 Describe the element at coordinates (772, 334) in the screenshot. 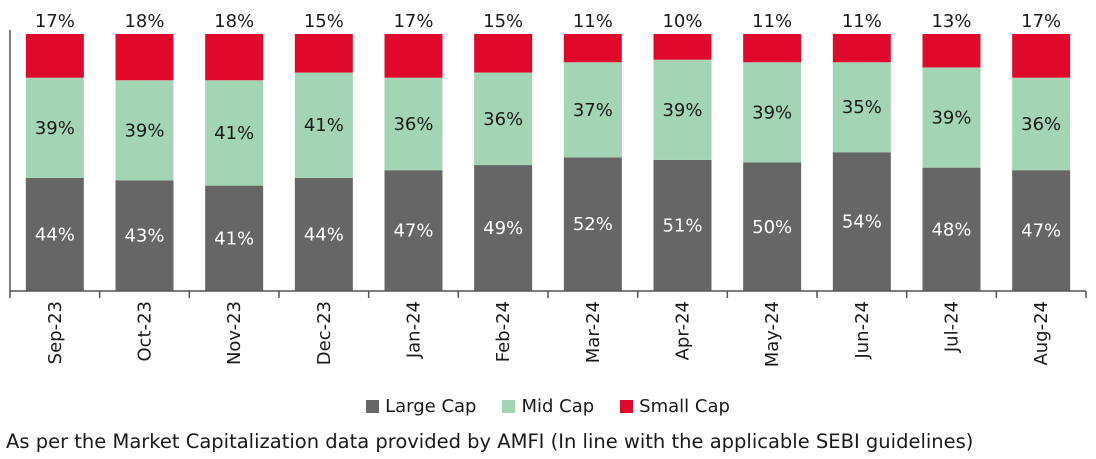

I see `x-tick-label-may-24: May-24` at that location.